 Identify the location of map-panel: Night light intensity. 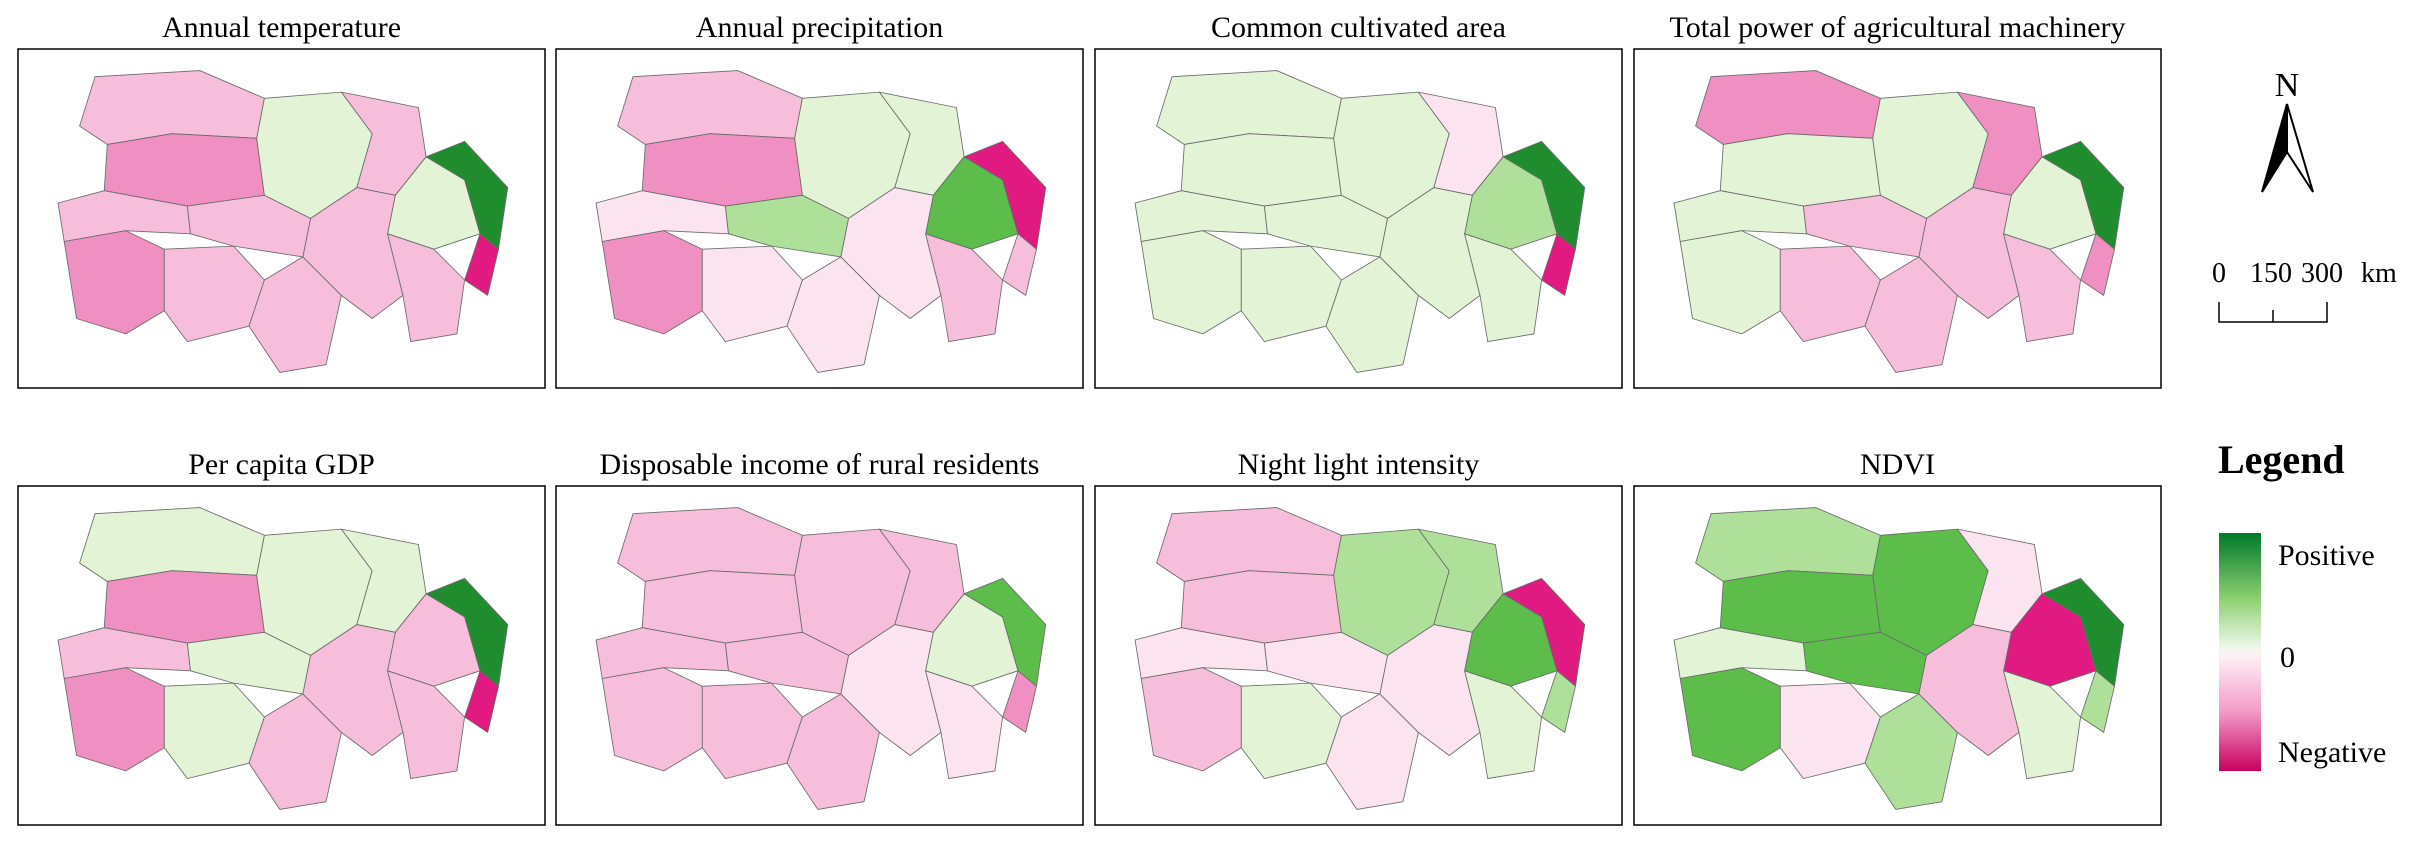
(1358, 637).